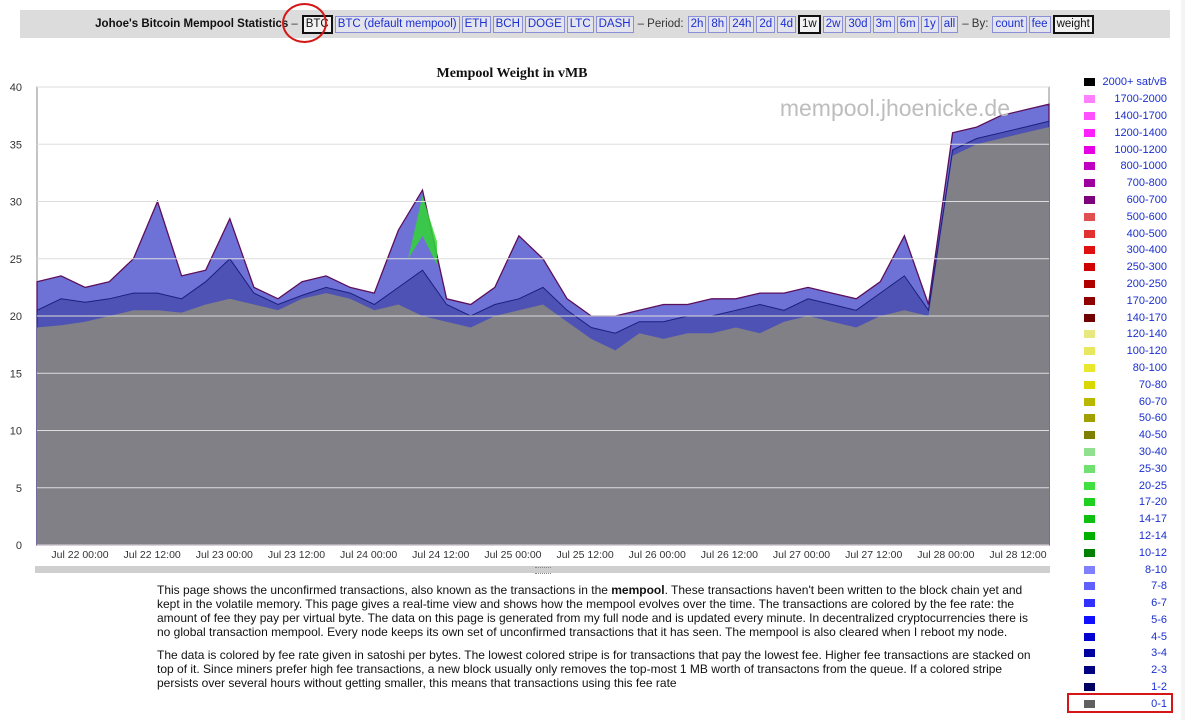 This screenshot has width=1185, height=720. I want to click on legend-item-120-140: 120-140, so click(1122, 334).